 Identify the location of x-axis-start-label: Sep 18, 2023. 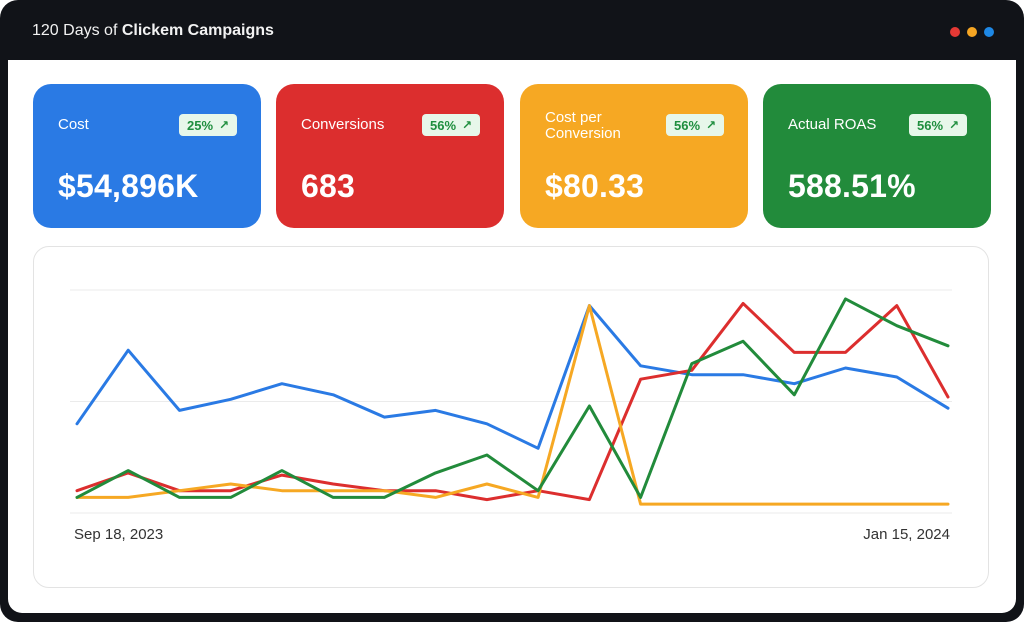
(119, 534).